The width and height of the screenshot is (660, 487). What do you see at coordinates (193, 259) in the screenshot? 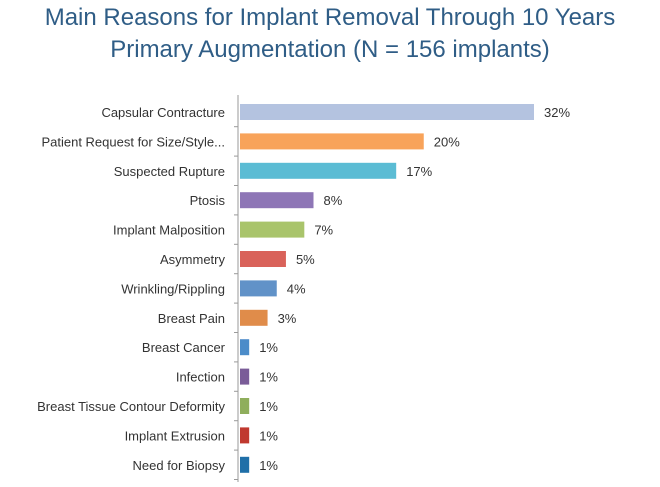
I see `category-label: Asymmetry` at bounding box center [193, 259].